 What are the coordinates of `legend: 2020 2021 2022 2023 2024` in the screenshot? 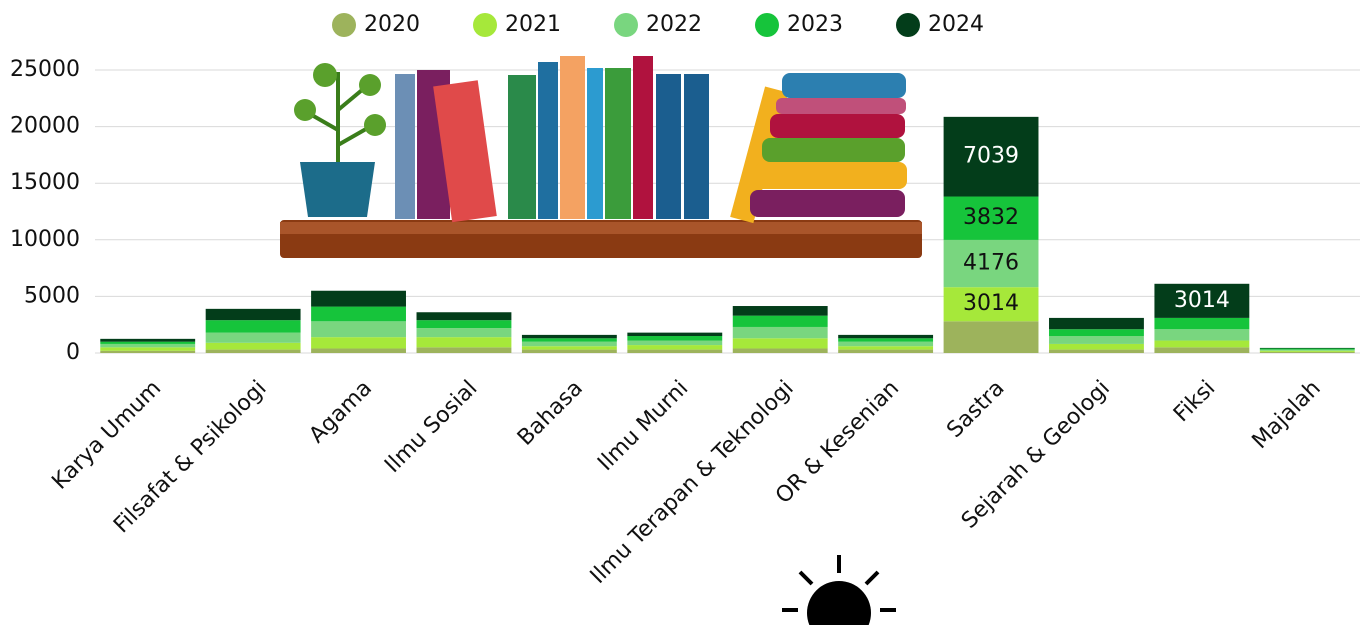 It's located at (658, 24).